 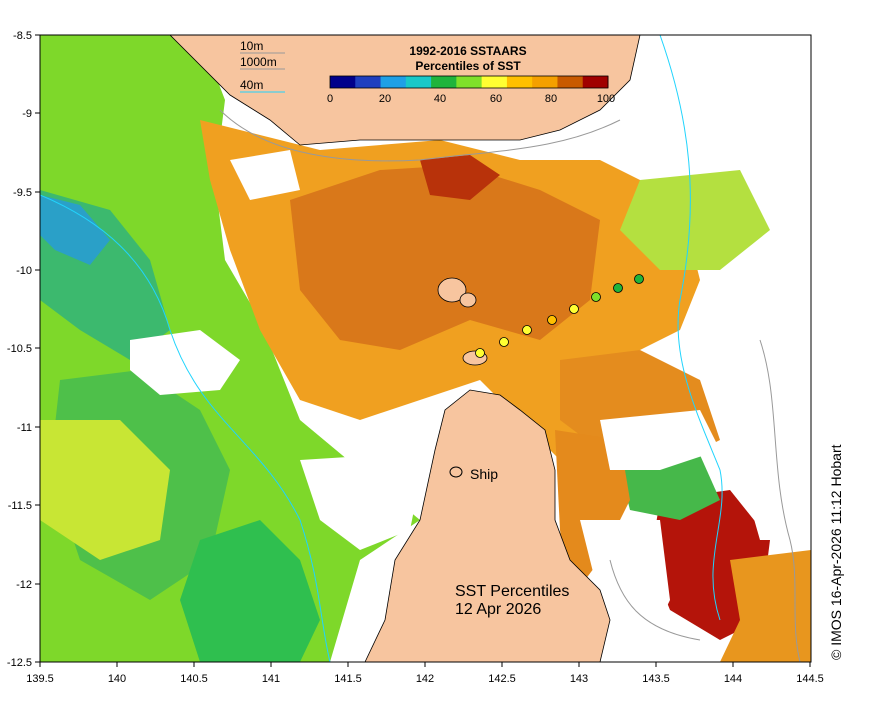 What do you see at coordinates (251, 85) in the screenshot?
I see `depth-legend-40m: 40m` at bounding box center [251, 85].